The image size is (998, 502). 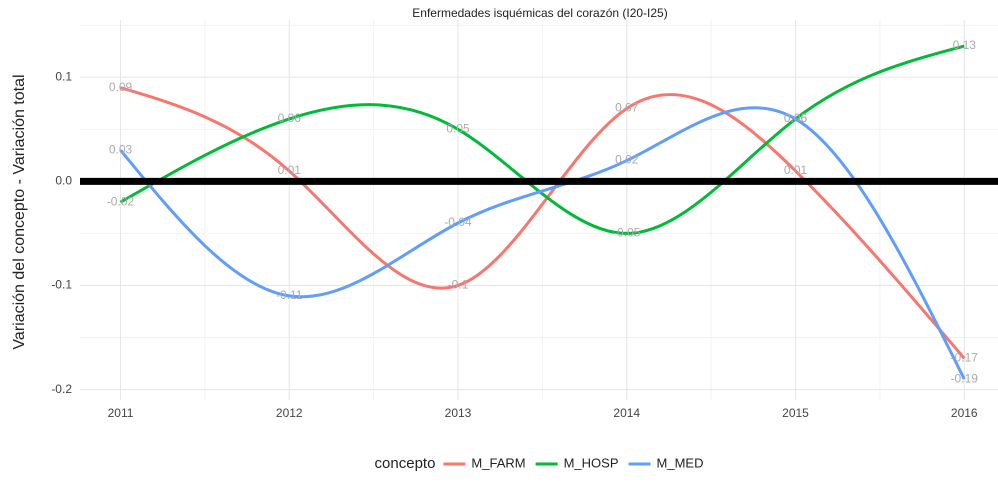 I want to click on data-label: -0.02, so click(x=121, y=201).